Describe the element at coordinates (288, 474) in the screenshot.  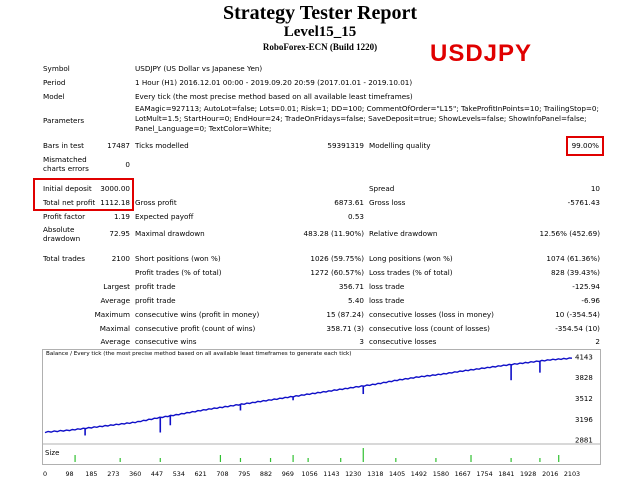
I see `x-tick-label: 969` at that location.